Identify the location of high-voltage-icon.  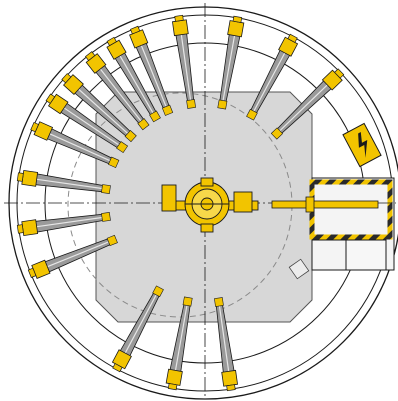
(362, 145).